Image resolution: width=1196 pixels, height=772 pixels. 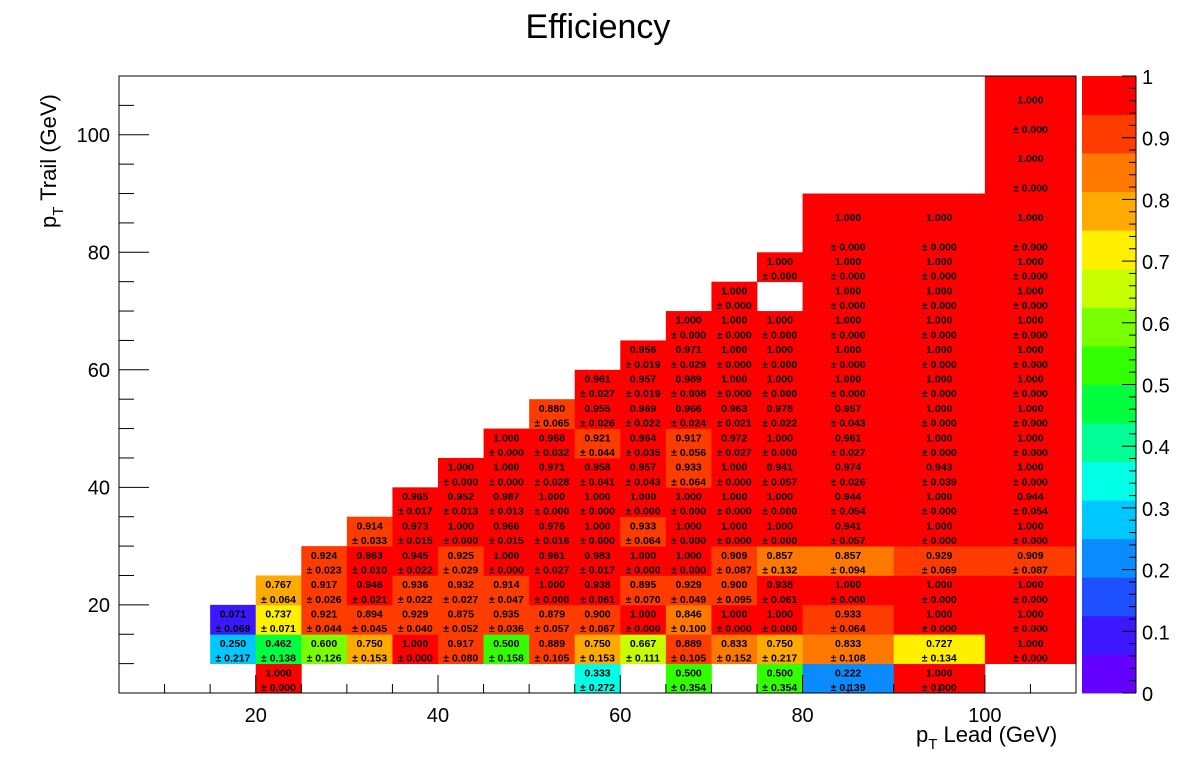 What do you see at coordinates (848, 468) in the screenshot?
I see `cell-value-label: 0.974` at bounding box center [848, 468].